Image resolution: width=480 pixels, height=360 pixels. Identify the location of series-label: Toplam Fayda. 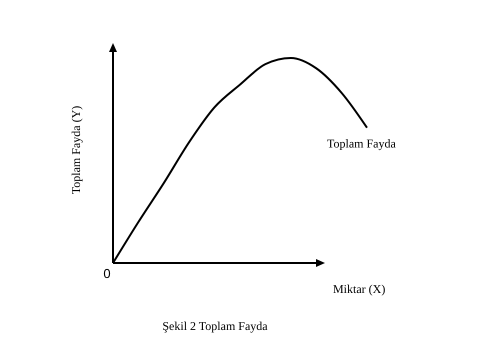
(361, 143).